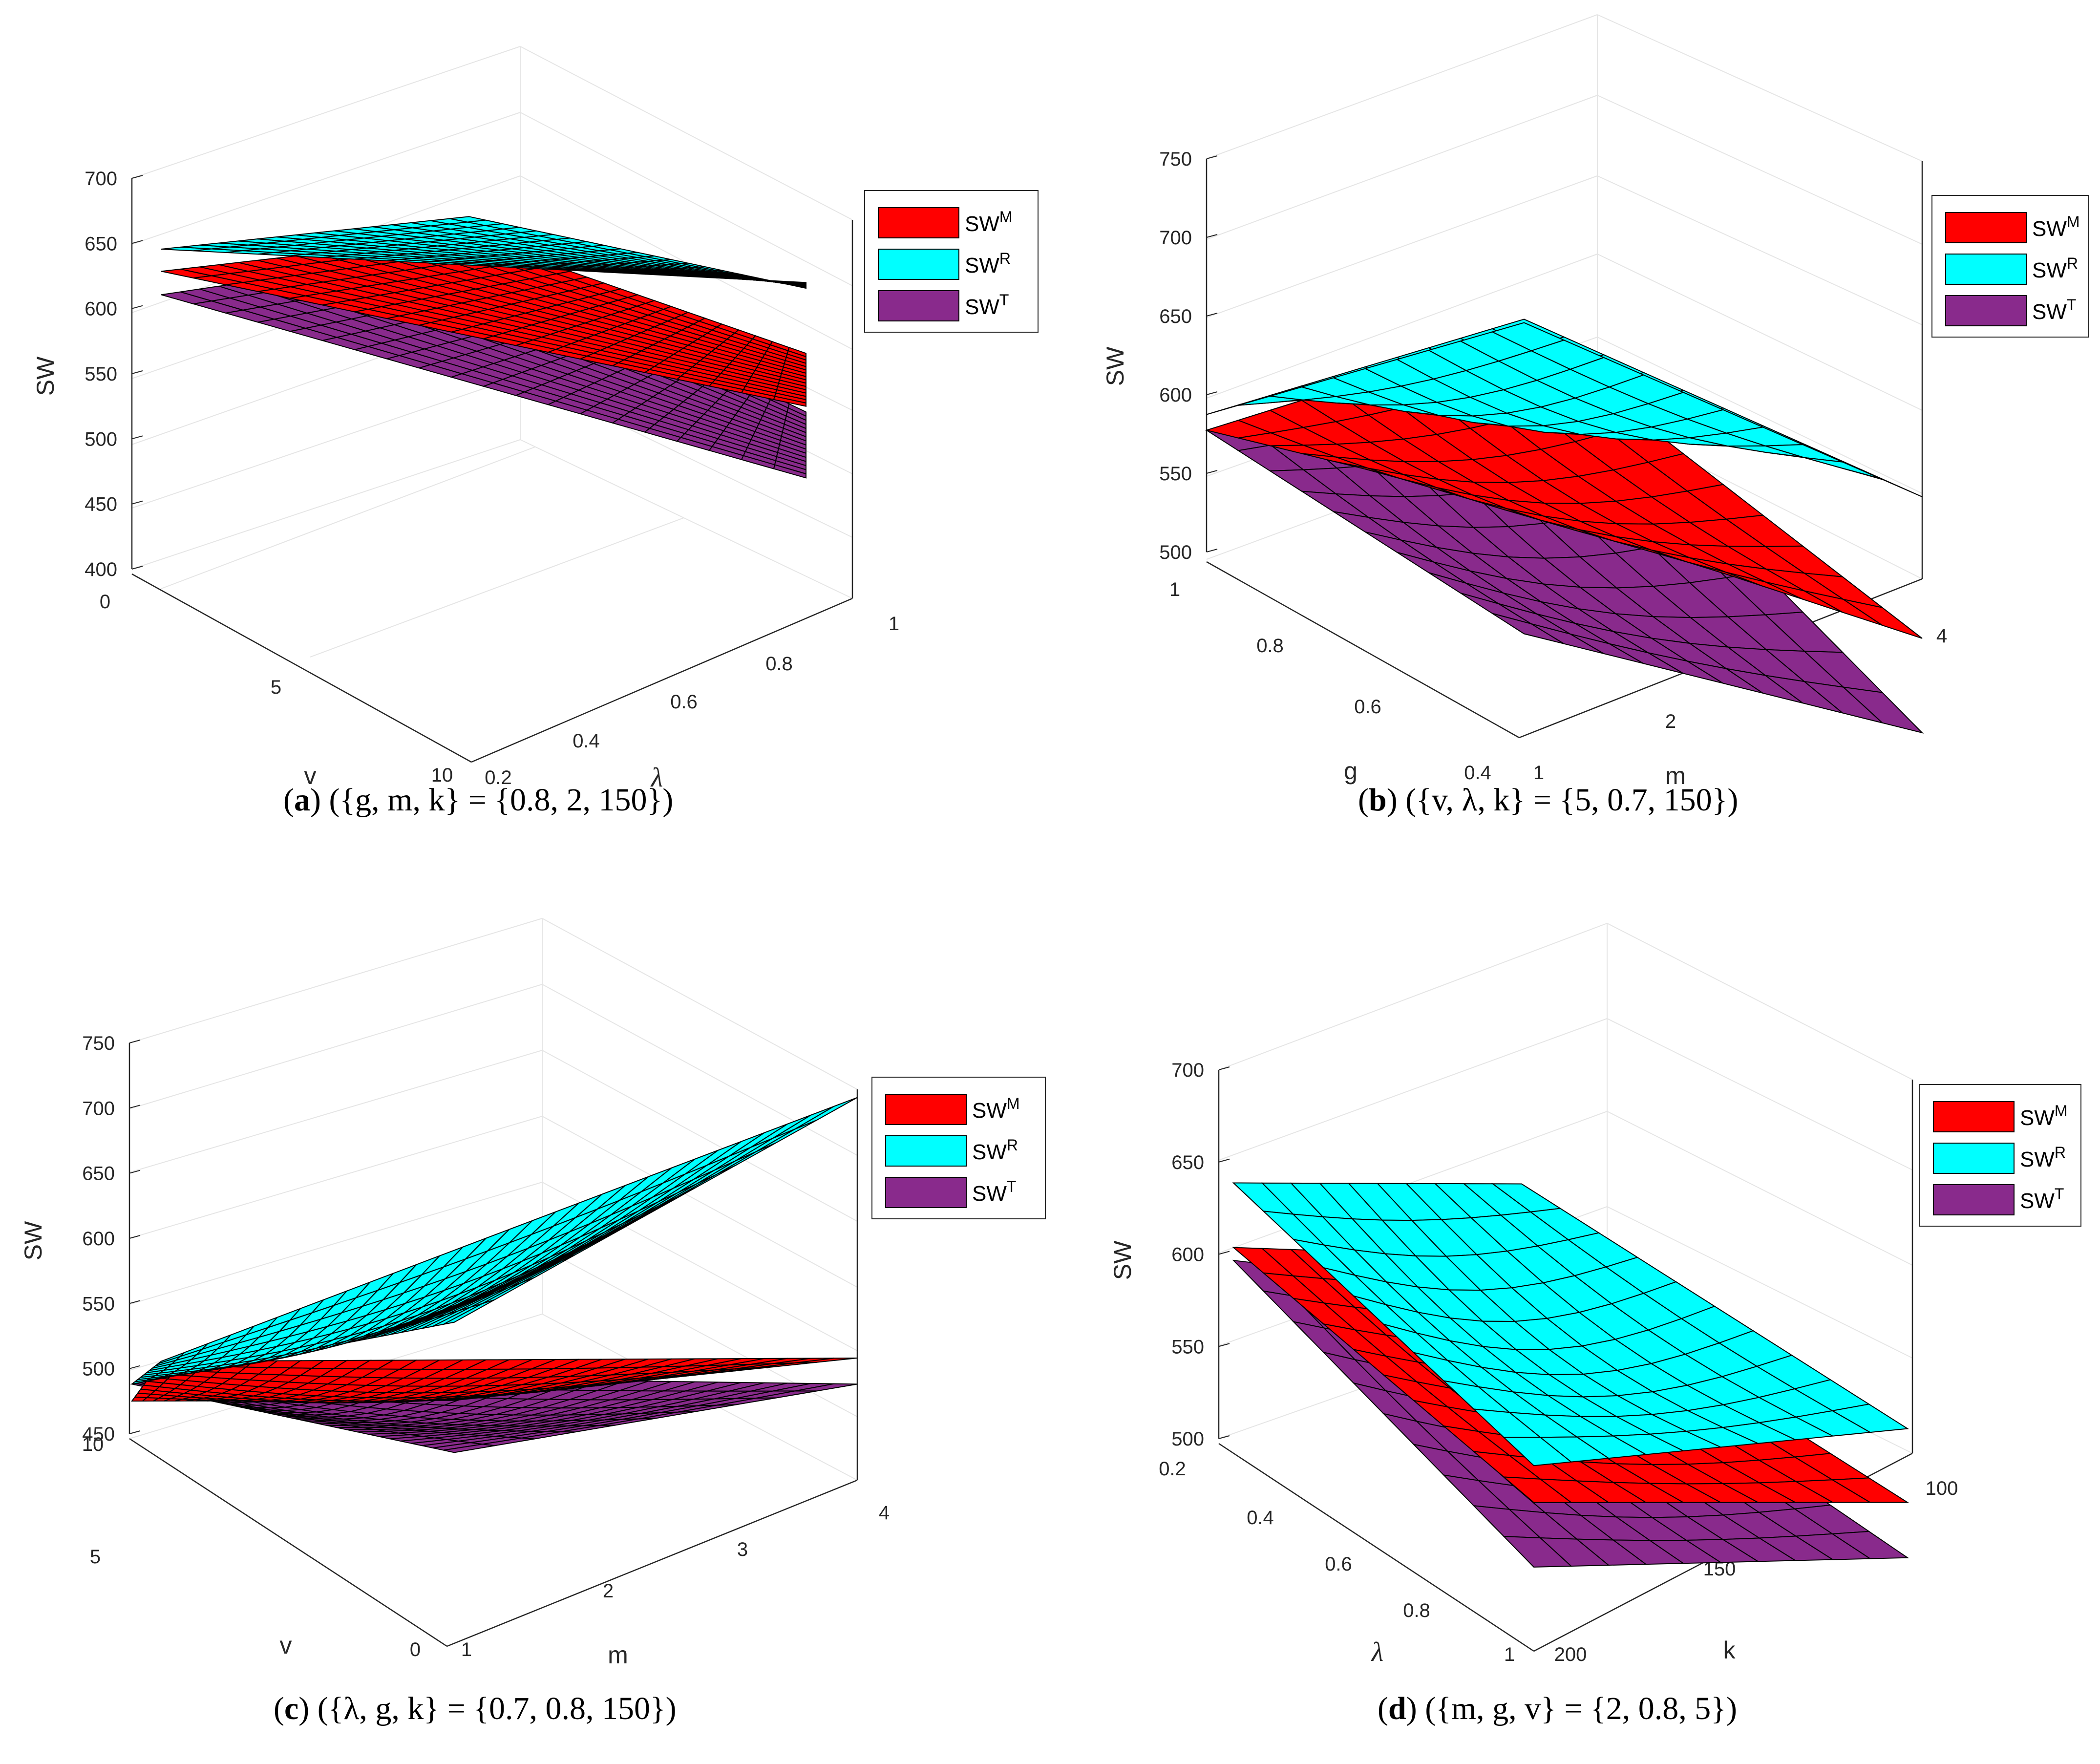 This screenshot has height=1764, width=2100. What do you see at coordinates (101, 179) in the screenshot?
I see `panel-a-ztick-label: 700` at bounding box center [101, 179].